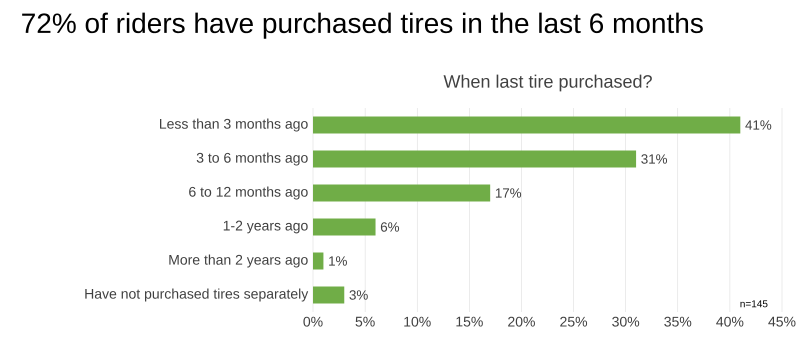 This screenshot has width=802, height=351. Describe the element at coordinates (196, 295) in the screenshot. I see `y-tick-label: Have not purchased tires separately` at that location.